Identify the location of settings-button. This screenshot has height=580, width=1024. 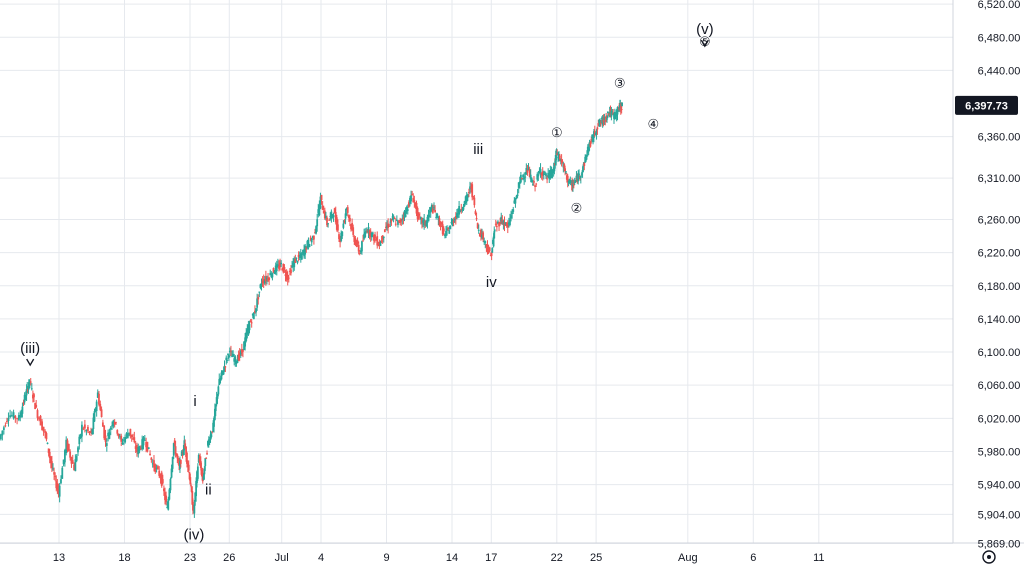
(989, 557).